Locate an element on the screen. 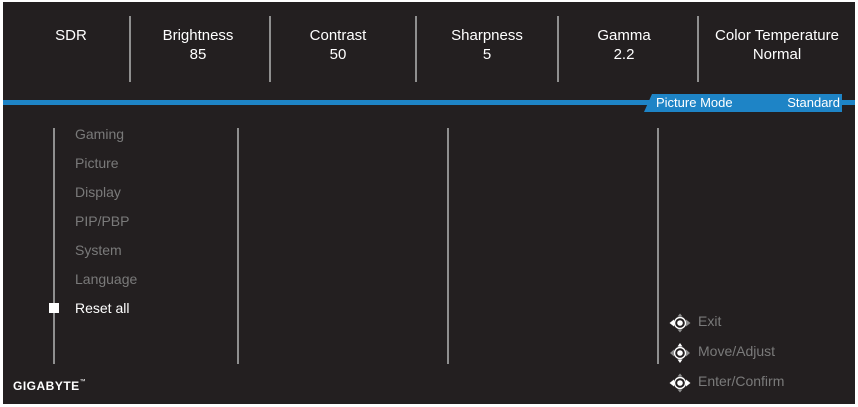  menu-item-picture: Picture is located at coordinates (97, 163).